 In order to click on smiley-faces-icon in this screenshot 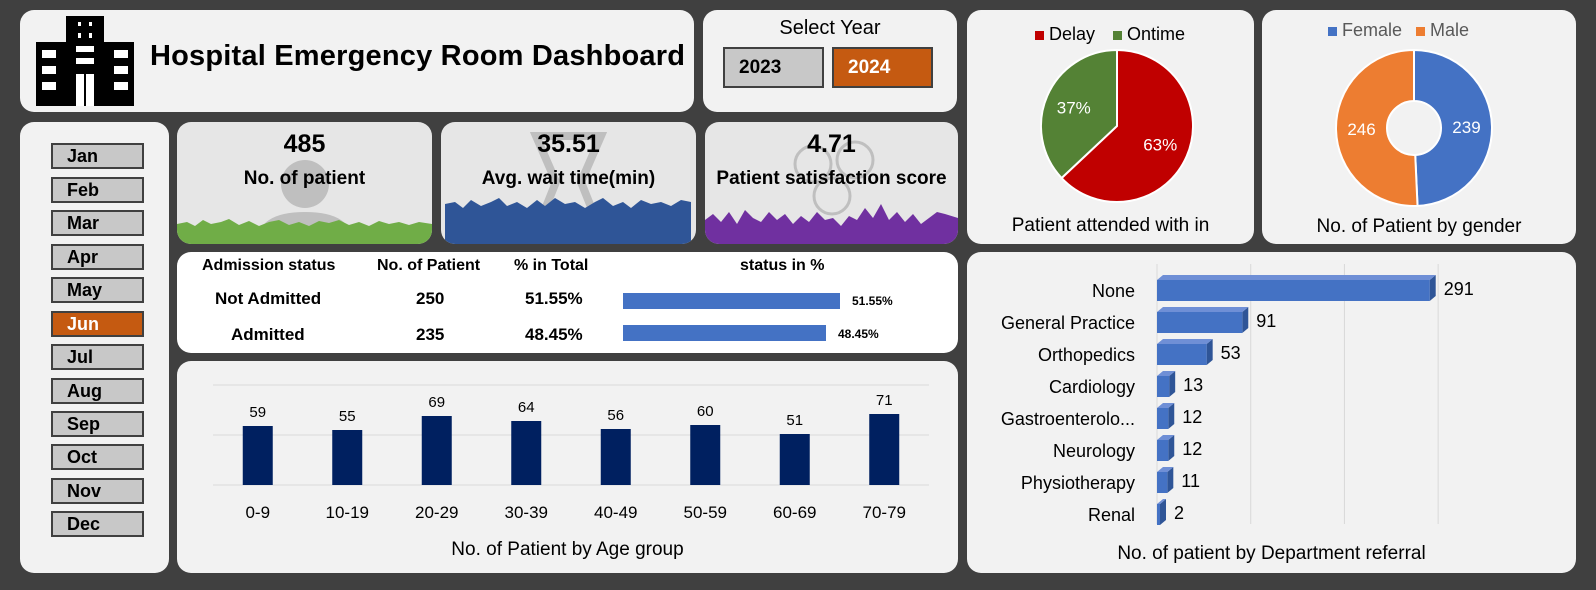, I will do `click(831, 192)`.